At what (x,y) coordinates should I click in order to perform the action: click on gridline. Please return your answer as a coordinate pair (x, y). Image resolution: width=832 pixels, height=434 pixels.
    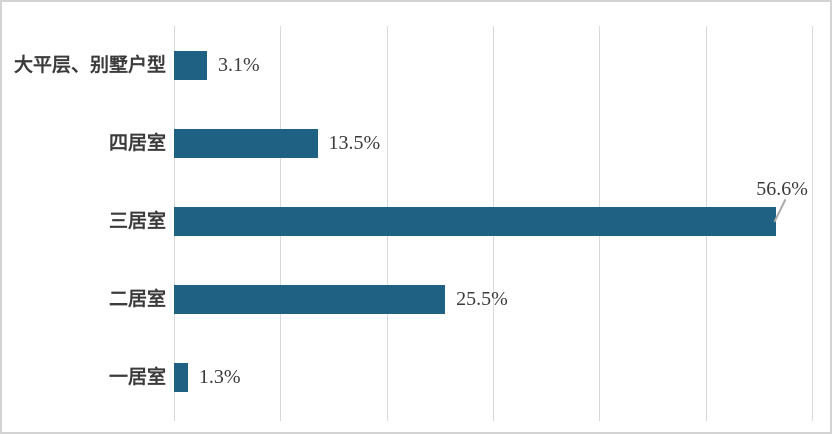
    Looking at the image, I should click on (812, 223).